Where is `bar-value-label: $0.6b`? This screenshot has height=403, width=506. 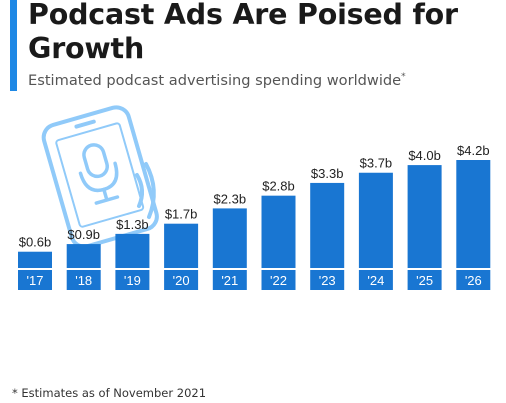 bar-value-label: $0.6b is located at coordinates (35, 242).